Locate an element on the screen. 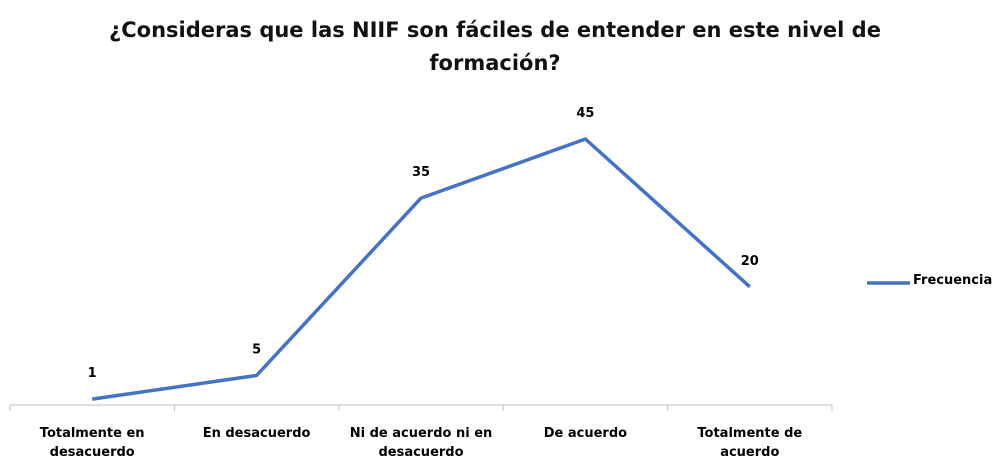  x-tick-label: Totalmente de acuerdo is located at coordinates (750, 443).